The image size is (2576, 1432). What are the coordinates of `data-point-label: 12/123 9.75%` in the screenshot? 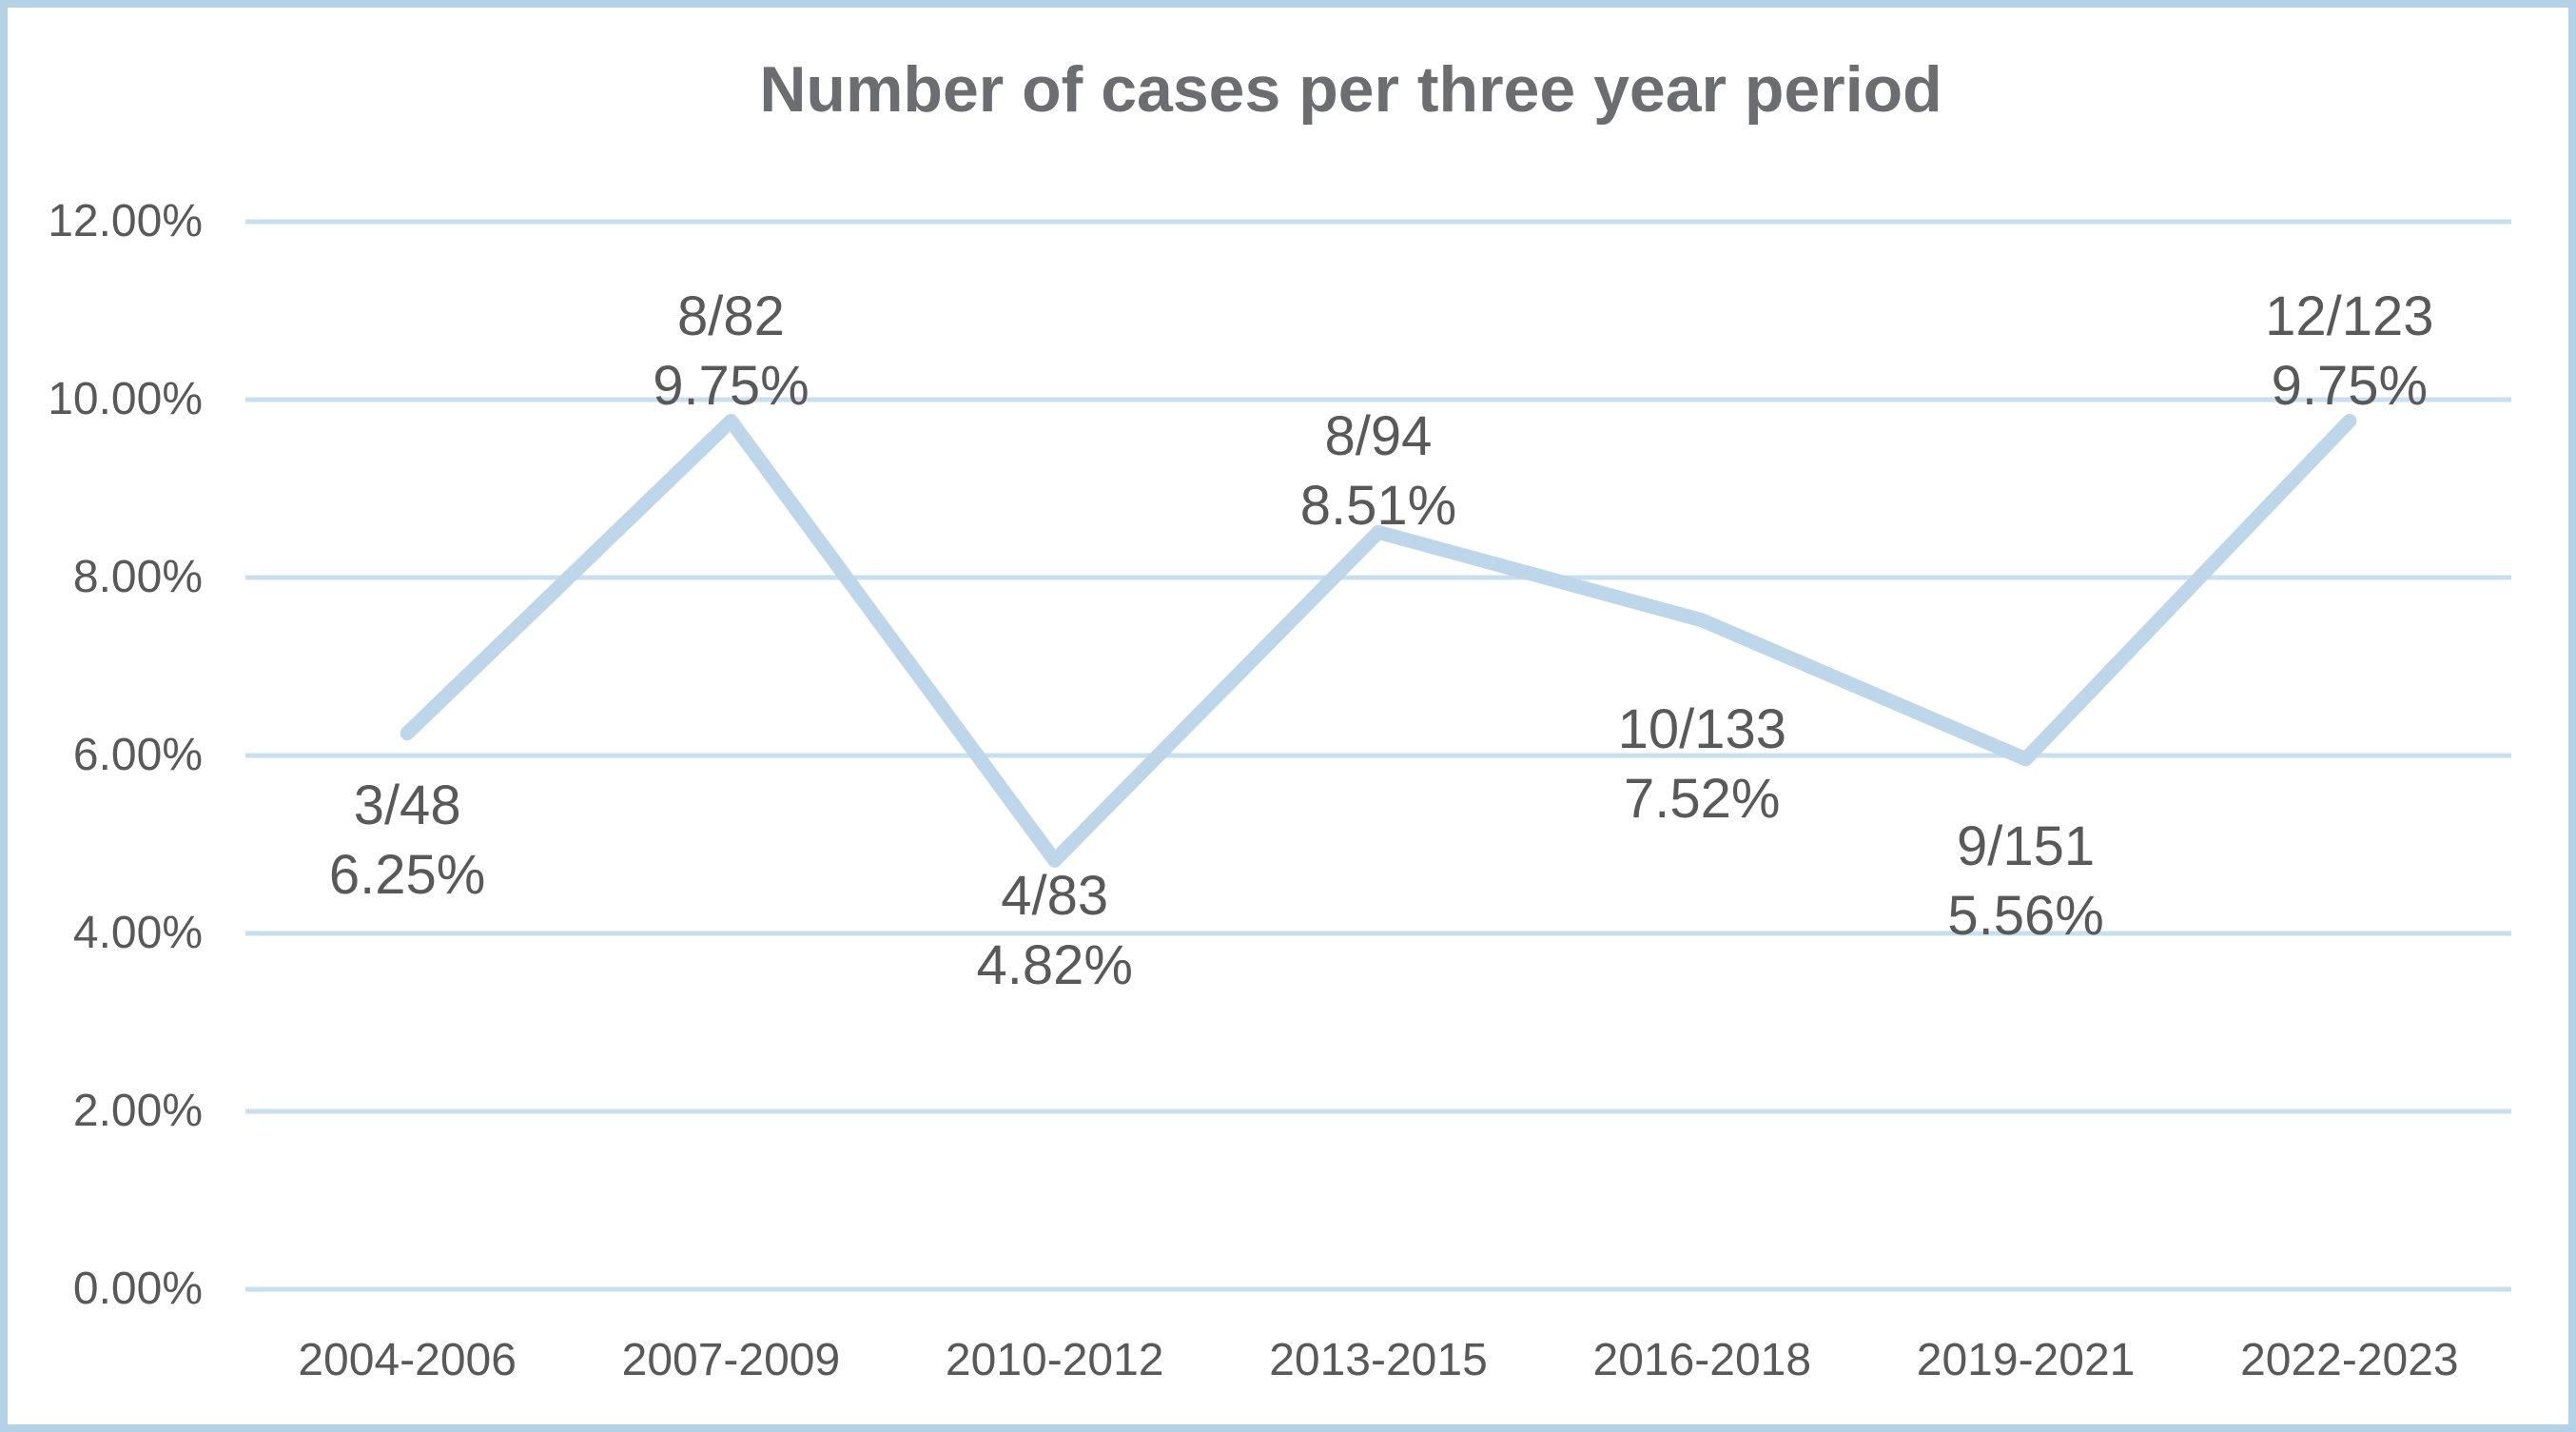 It's located at (2349, 351).